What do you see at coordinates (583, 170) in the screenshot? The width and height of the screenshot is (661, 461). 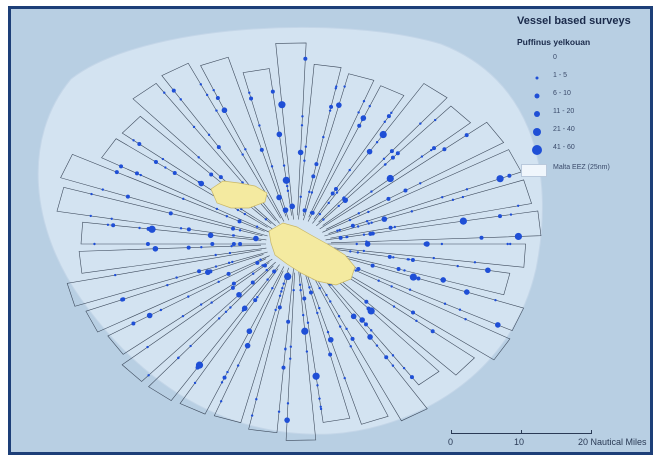 I see `legend-eez: Malta EEZ (25nm)` at bounding box center [583, 170].